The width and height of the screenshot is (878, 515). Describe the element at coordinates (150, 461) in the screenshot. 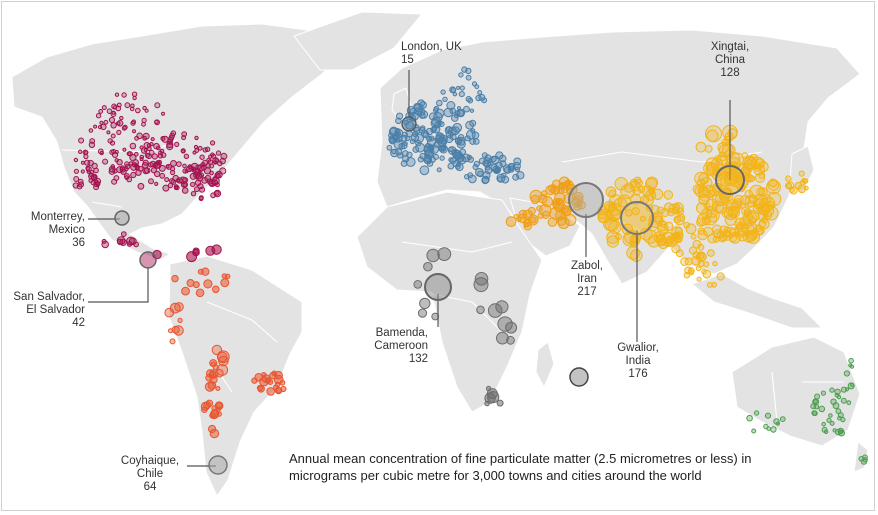

I see `label-coyhaique-name: Coyhaique,` at that location.